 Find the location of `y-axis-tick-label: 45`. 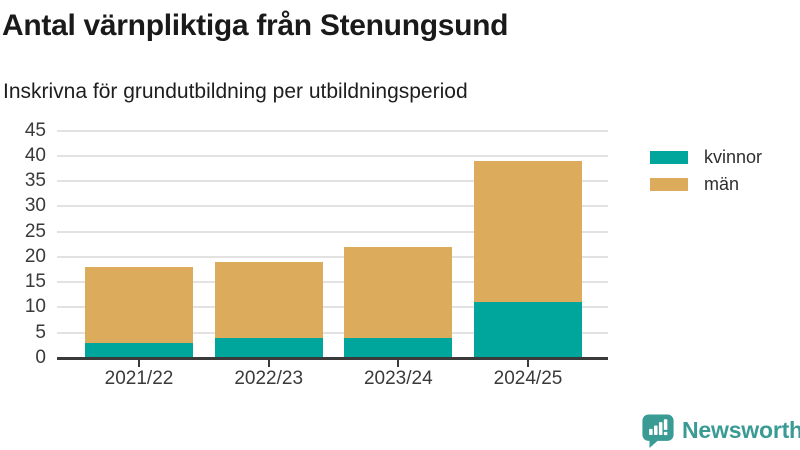

y-axis-tick-label: 45 is located at coordinates (35, 130).